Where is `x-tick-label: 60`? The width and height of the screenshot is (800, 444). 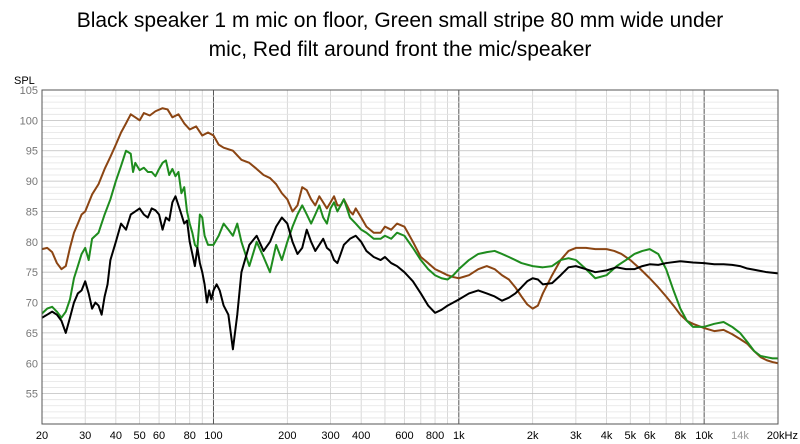
x-tick-label: 60 is located at coordinates (159, 436).